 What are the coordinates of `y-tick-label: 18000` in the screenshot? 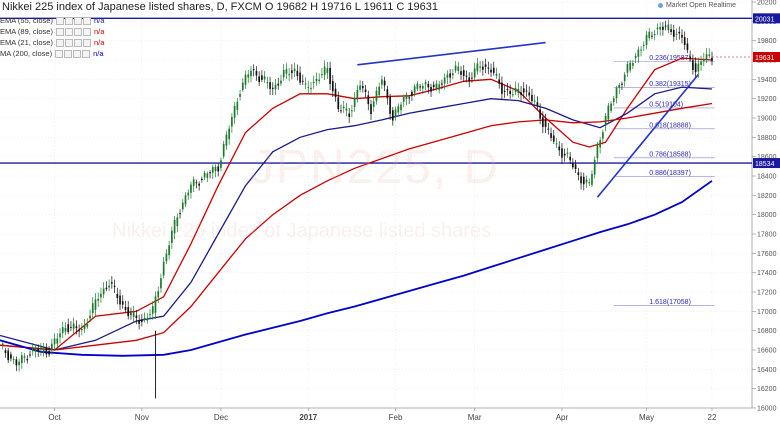 It's located at (767, 215).